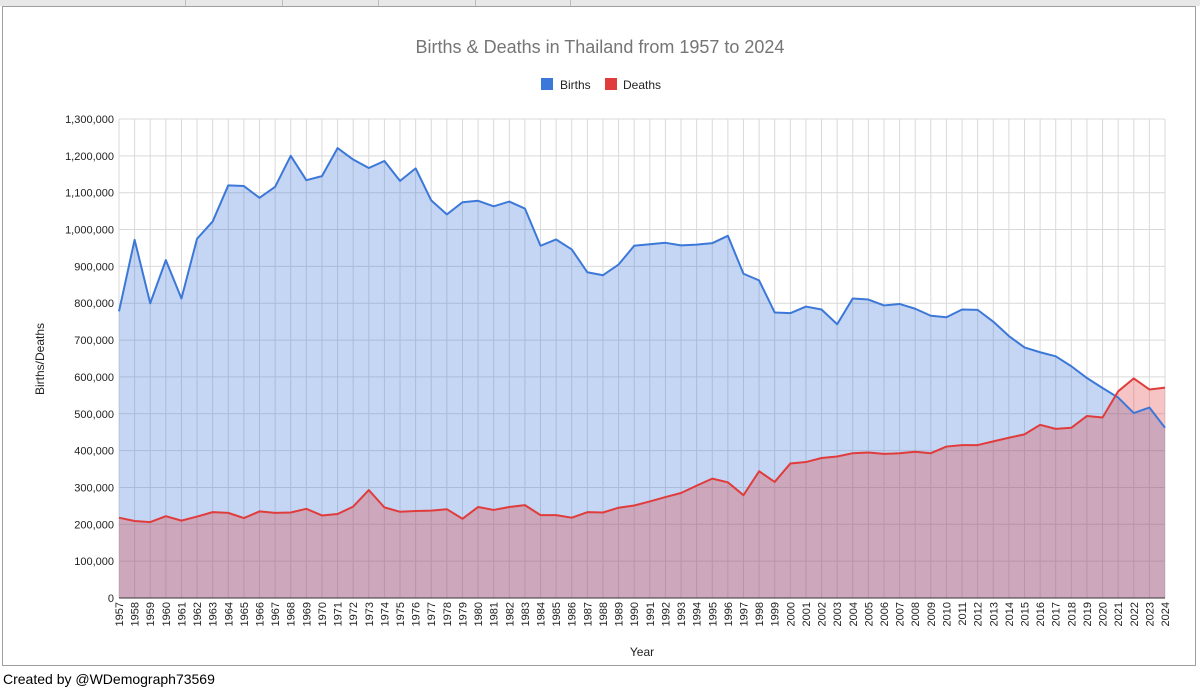 This screenshot has width=1200, height=694. Describe the element at coordinates (542, 614) in the screenshot. I see `x-tick-label: 1984` at that location.